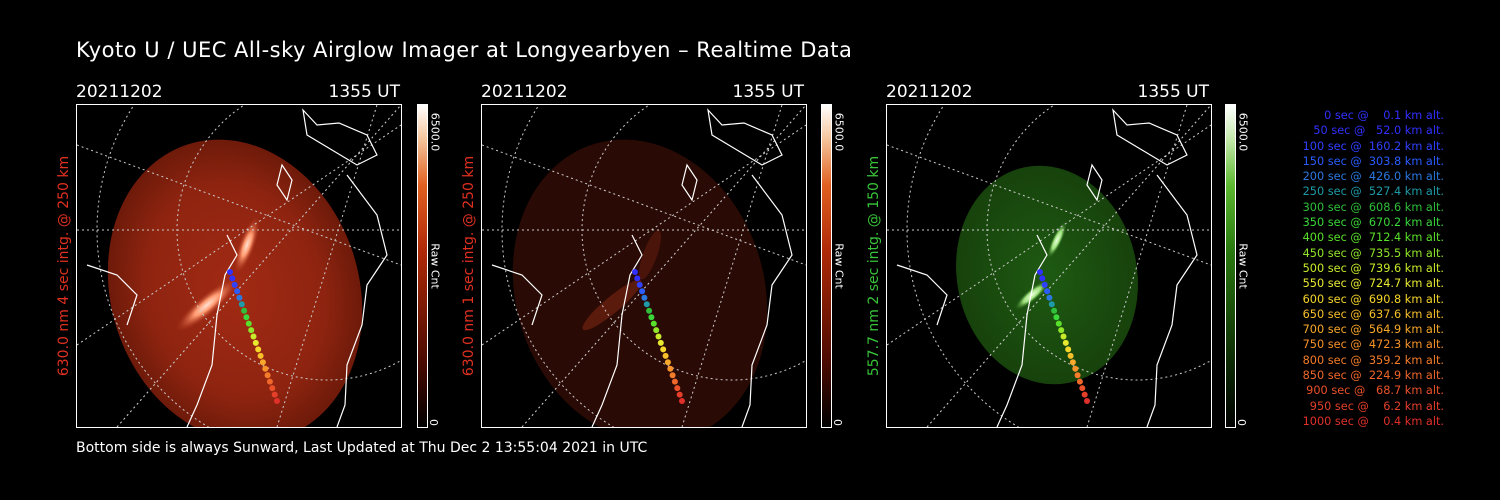 The width and height of the screenshot is (1500, 500). What do you see at coordinates (1173, 92) in the screenshot?
I see `panel-3-time: 1355 UT` at bounding box center [1173, 92].